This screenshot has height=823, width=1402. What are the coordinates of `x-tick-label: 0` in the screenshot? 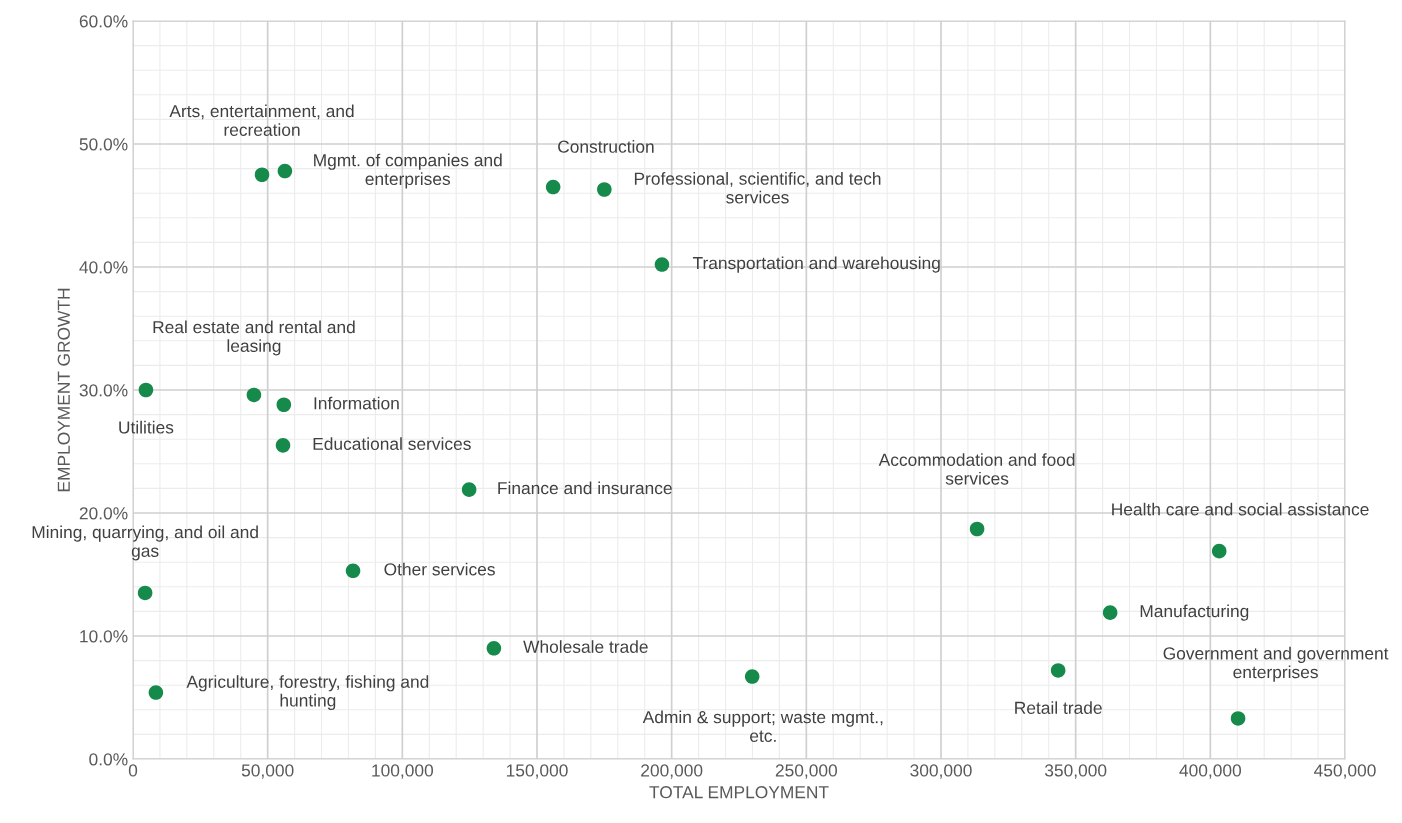 It's located at (133, 770).